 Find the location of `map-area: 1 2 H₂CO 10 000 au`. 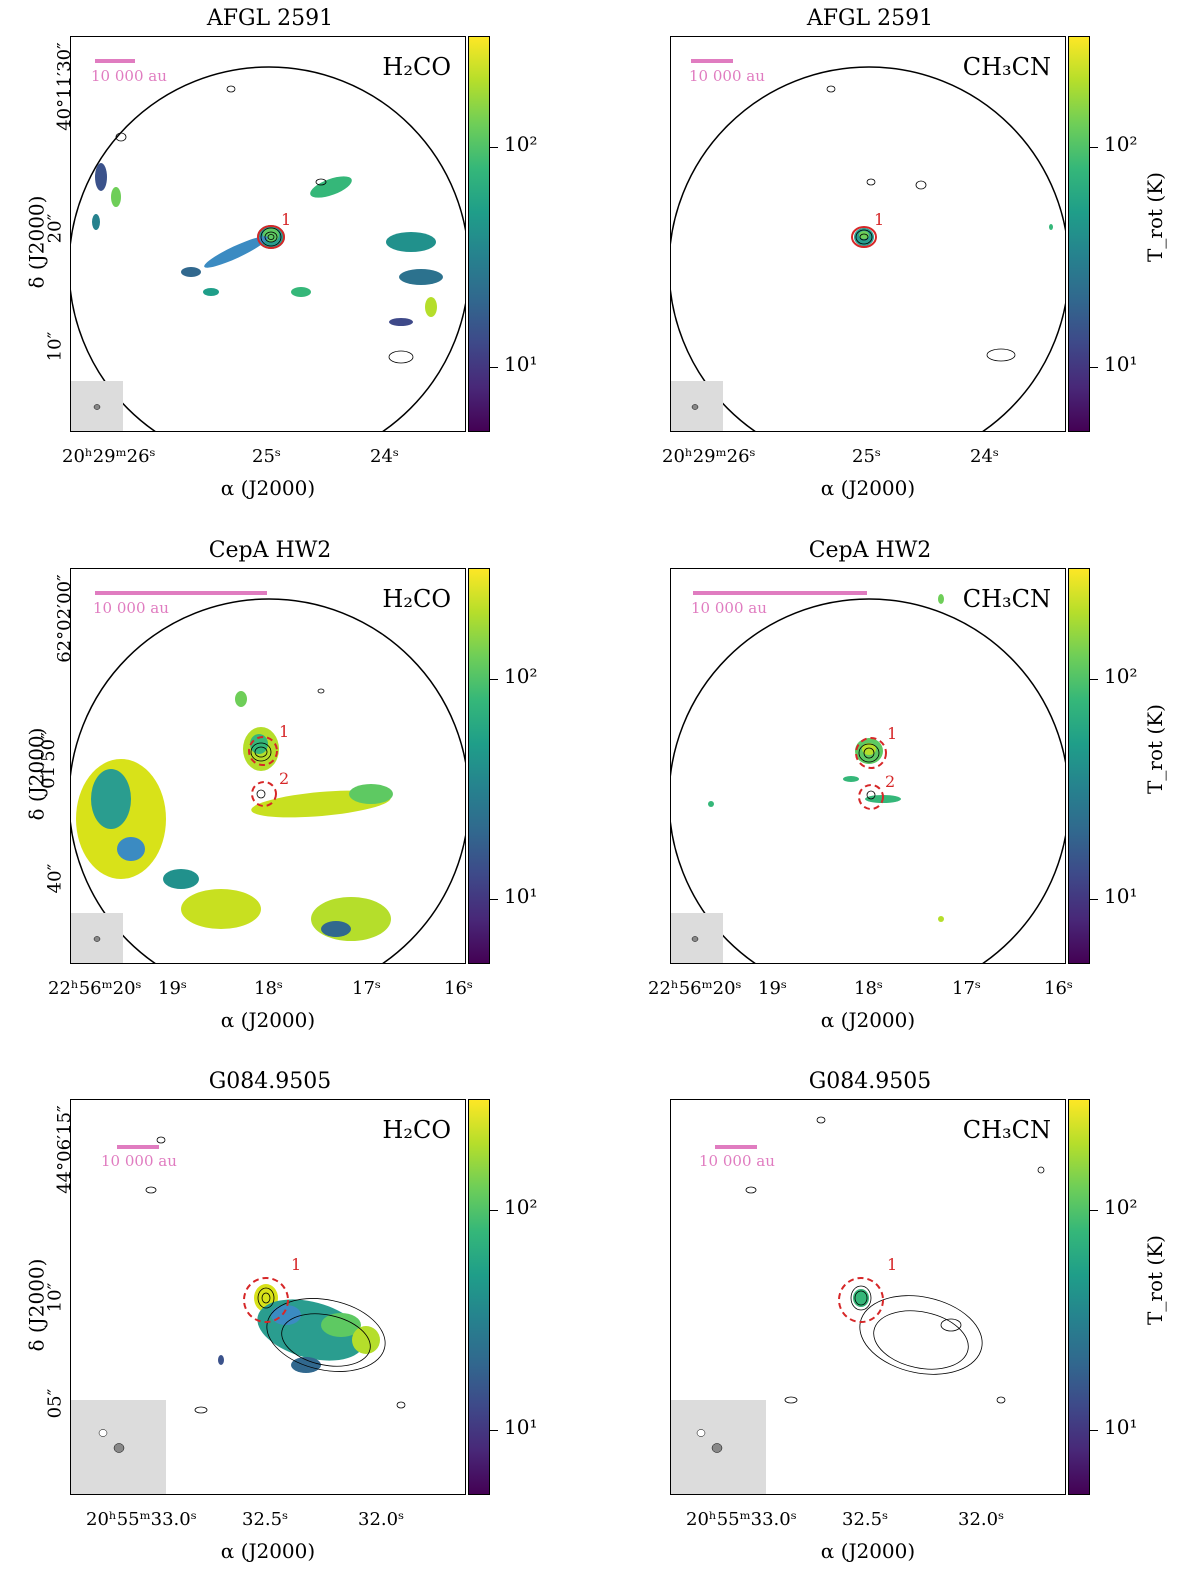

map-area: 1 2 H₂CO 10 000 au is located at coordinates (268, 766).